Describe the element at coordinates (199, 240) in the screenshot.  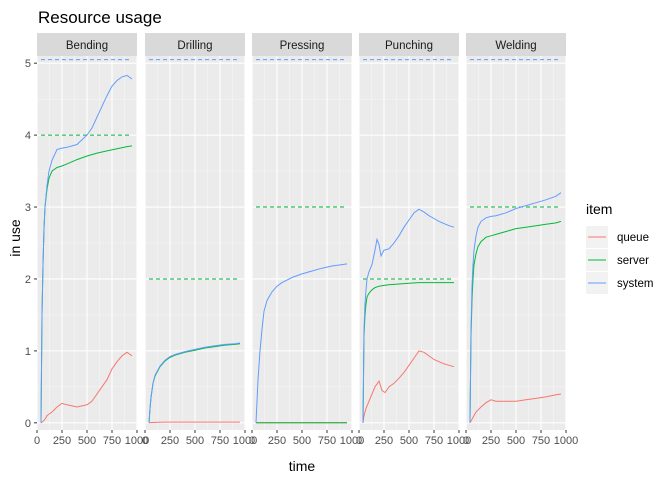
I see `panel-drilling: Drilling 0 250 500 750 1000` at that location.